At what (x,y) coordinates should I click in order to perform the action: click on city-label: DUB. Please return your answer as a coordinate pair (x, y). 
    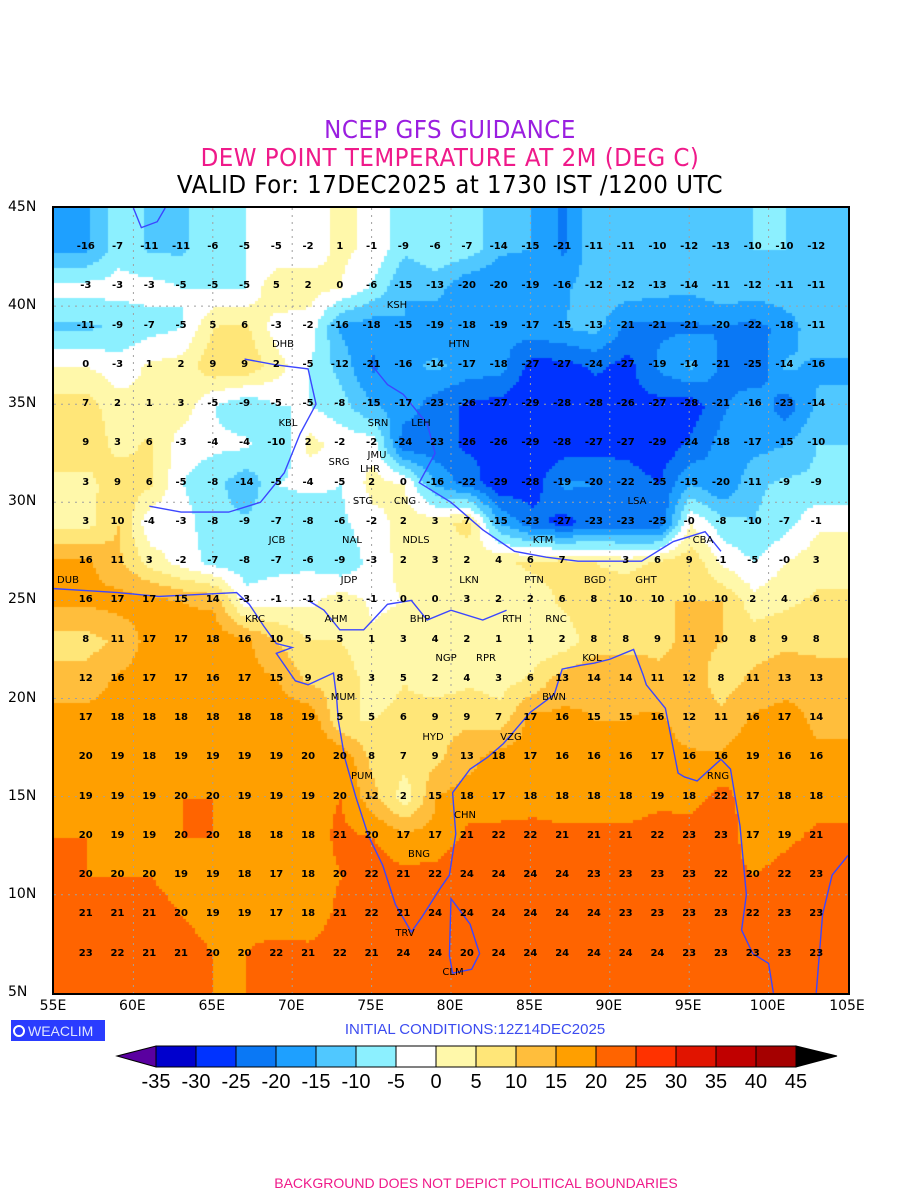
    Looking at the image, I should click on (68, 580).